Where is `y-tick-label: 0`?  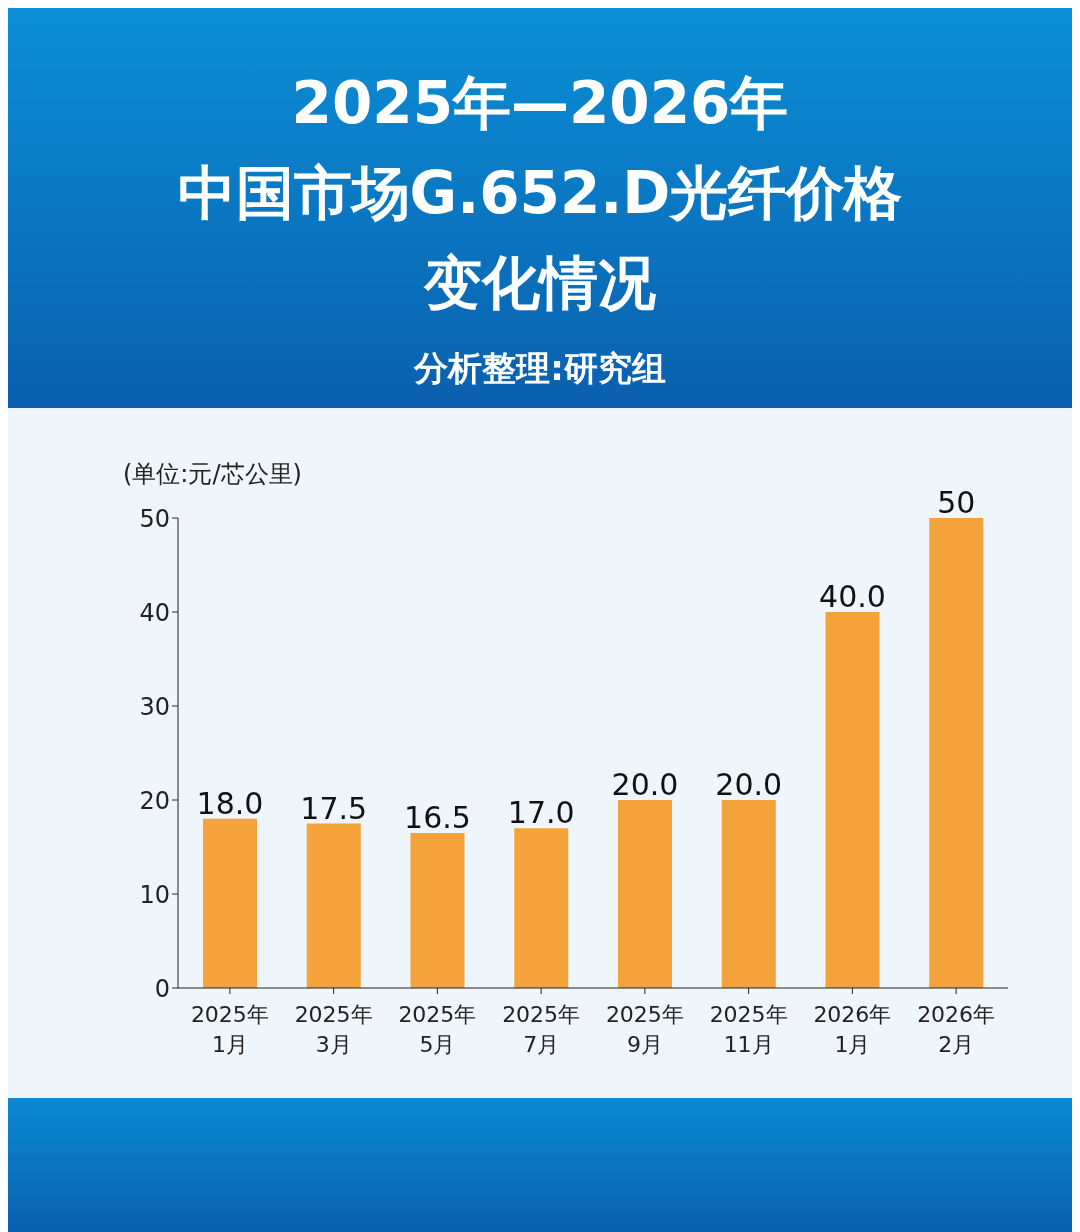 y-tick-label: 0 is located at coordinates (162, 988).